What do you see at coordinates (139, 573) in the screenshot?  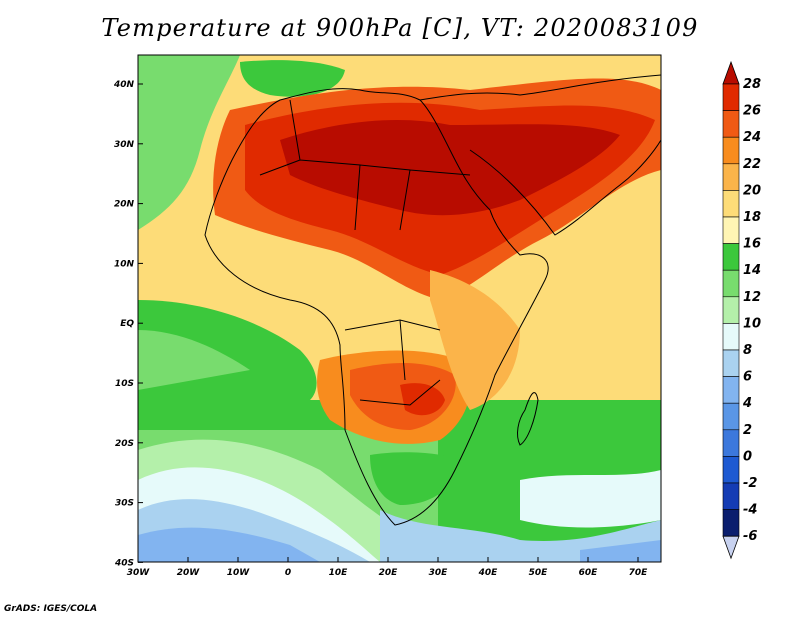 I see `lon-label: 30W` at bounding box center [139, 573].